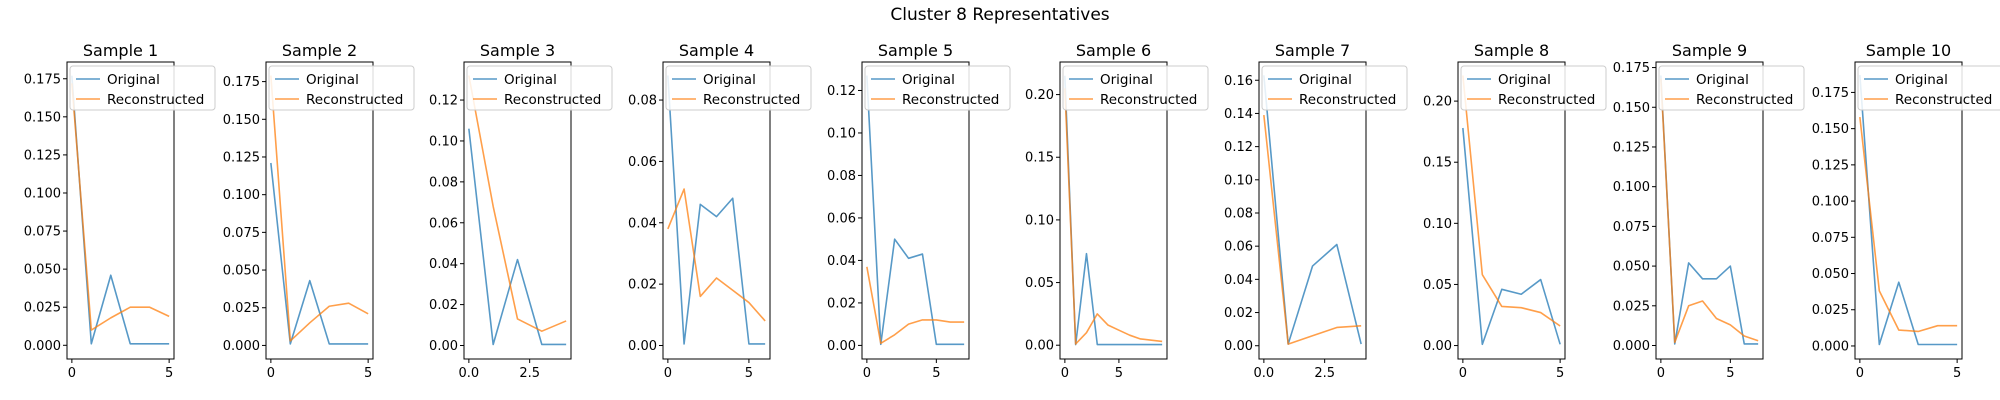 The height and width of the screenshot is (400, 2000). I want to click on figure-suptitle: Cluster 8 Representatives, so click(999, 15).